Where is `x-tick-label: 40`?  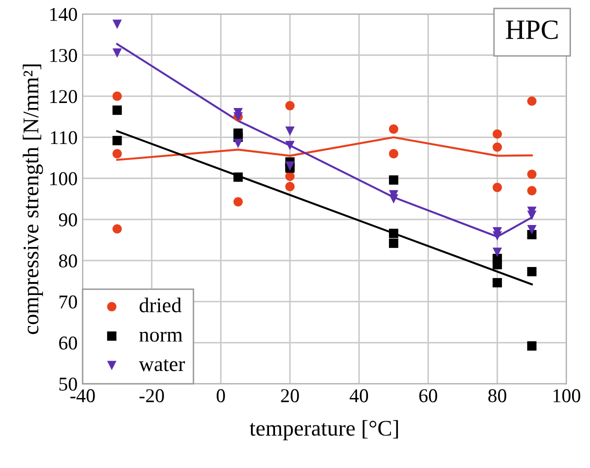
x-tick-label: 40 is located at coordinates (359, 395).